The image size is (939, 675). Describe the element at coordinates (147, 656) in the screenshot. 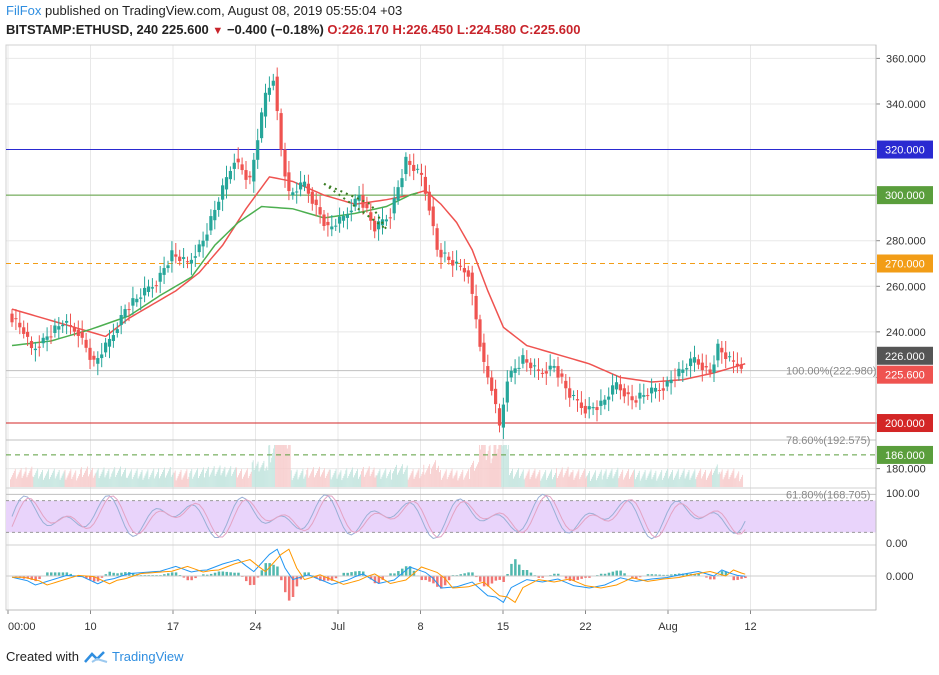

I see `tradingview-link: TradingView` at that location.